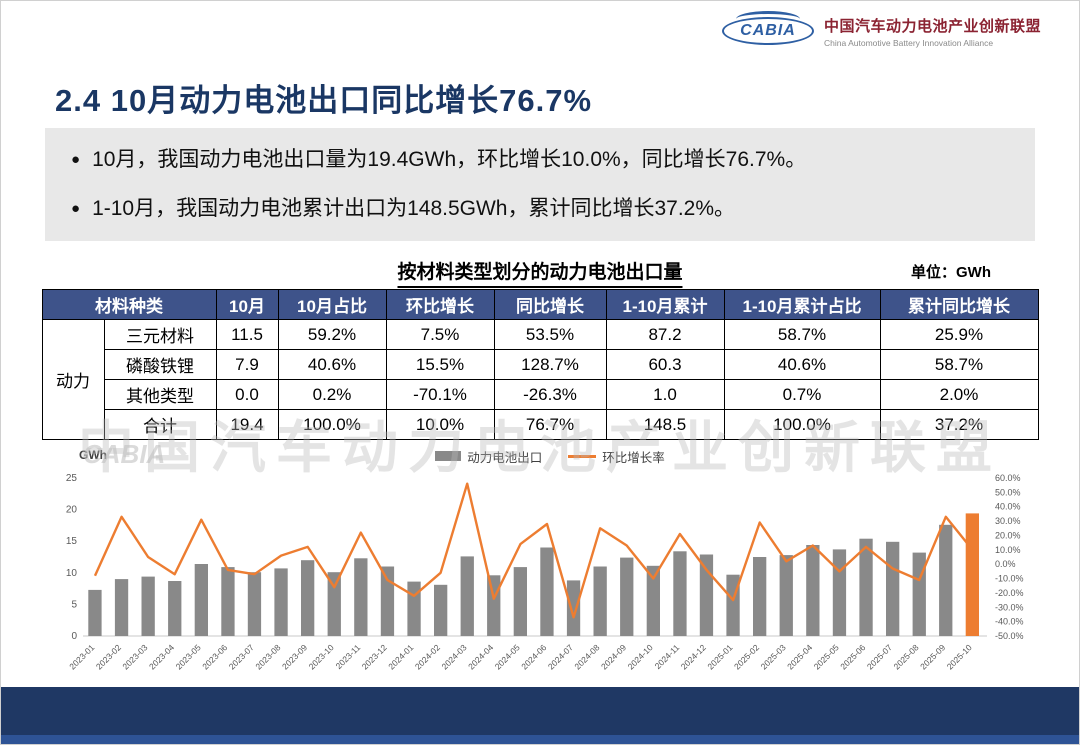  I want to click on svg-text: 2023-08, so click(267, 656).